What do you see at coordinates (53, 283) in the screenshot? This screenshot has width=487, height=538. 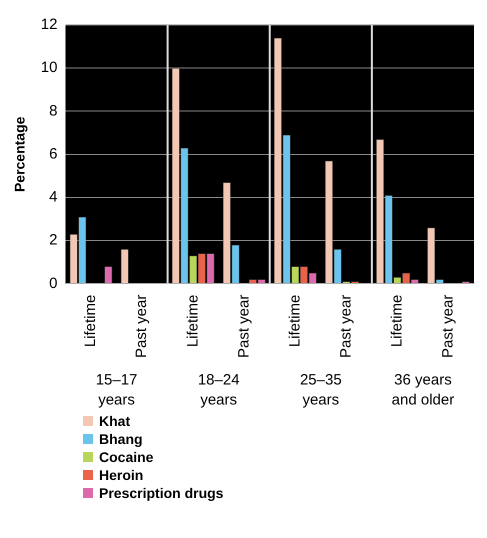 I see `y-tick-label: 0` at bounding box center [53, 283].